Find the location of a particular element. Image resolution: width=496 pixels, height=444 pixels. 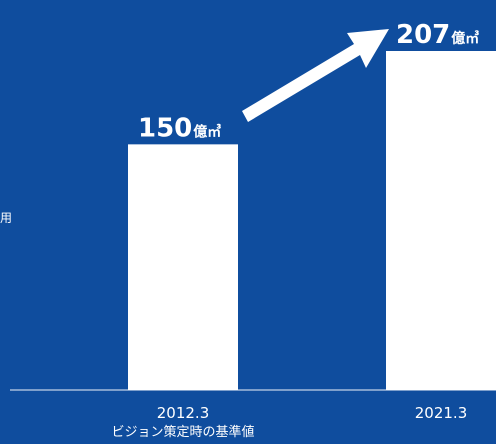

trend-arrow-icon is located at coordinates (315, 75).